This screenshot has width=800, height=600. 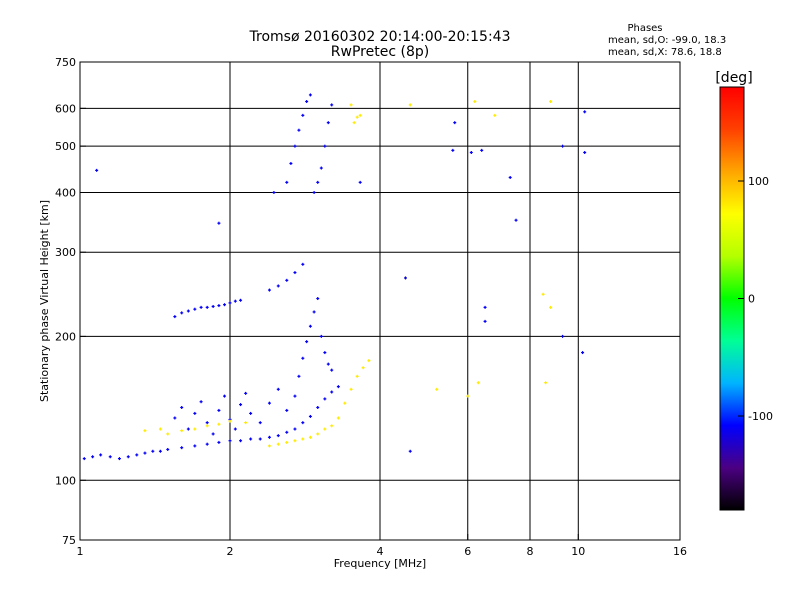 I want to click on y-tick-label: 300, so click(x=65, y=252).